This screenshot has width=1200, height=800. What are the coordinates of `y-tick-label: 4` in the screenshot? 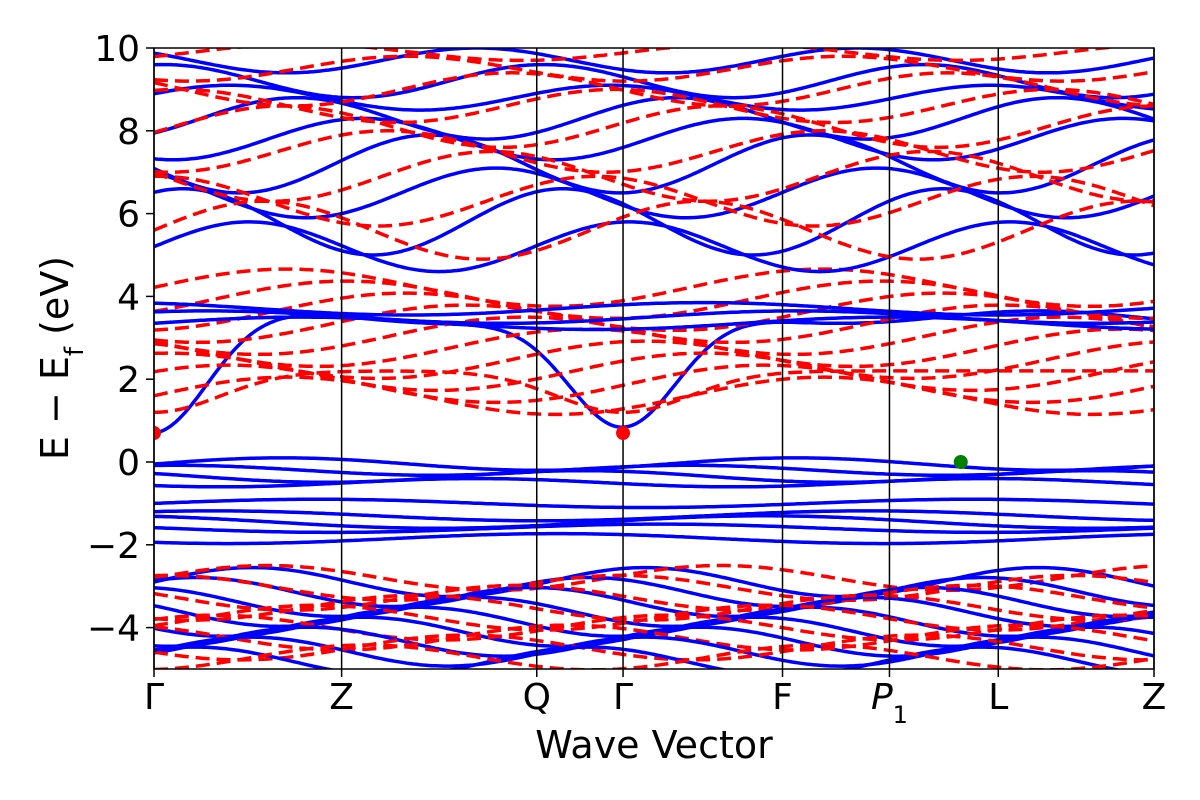 It's located at (128, 297).